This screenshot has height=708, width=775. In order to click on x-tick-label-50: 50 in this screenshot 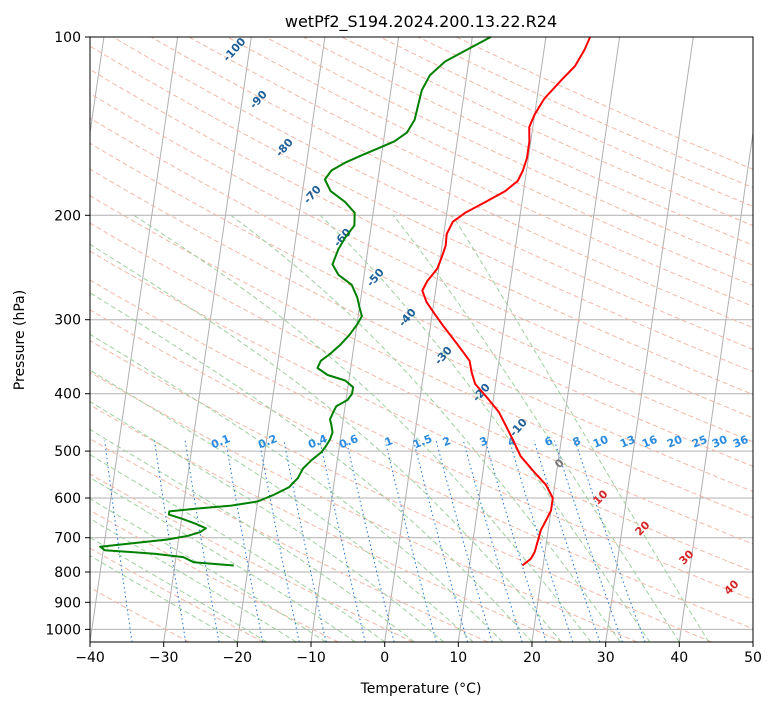, I will do `click(753, 658)`.